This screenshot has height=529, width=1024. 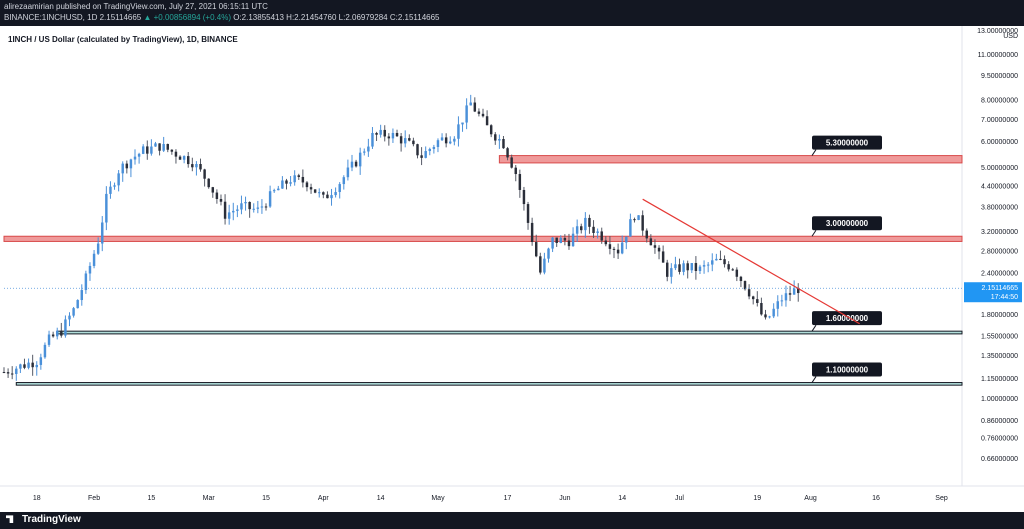 I want to click on descending-trendline, so click(x=751, y=261).